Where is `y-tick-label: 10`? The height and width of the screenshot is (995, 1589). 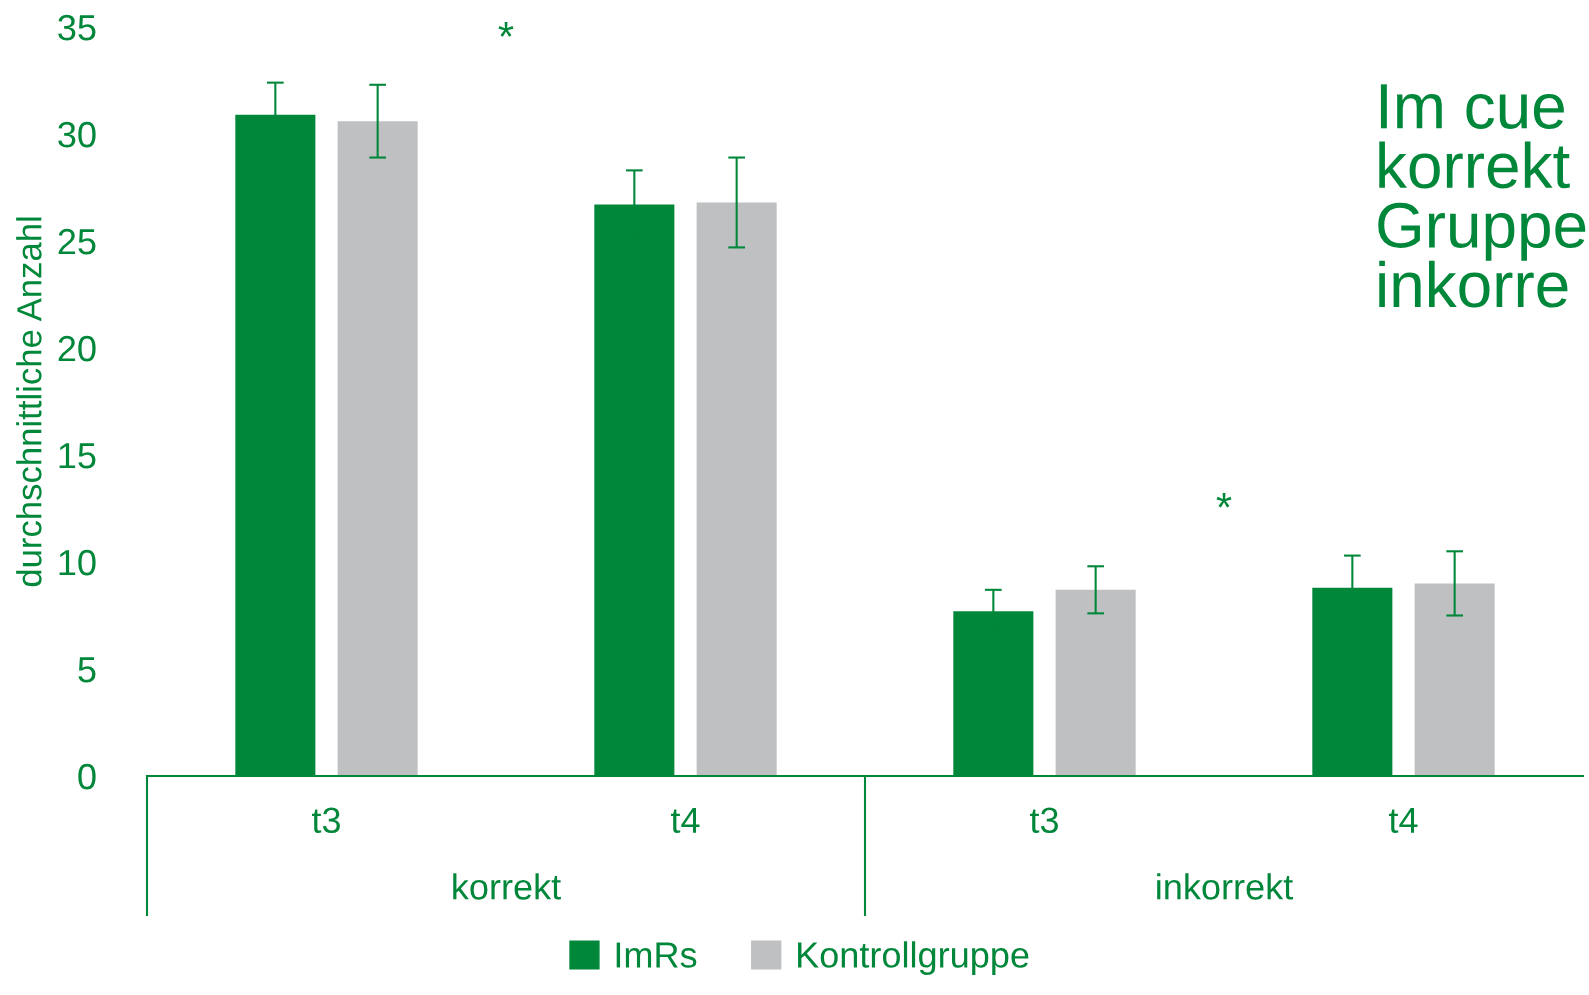
y-tick-label: 10 is located at coordinates (77, 562).